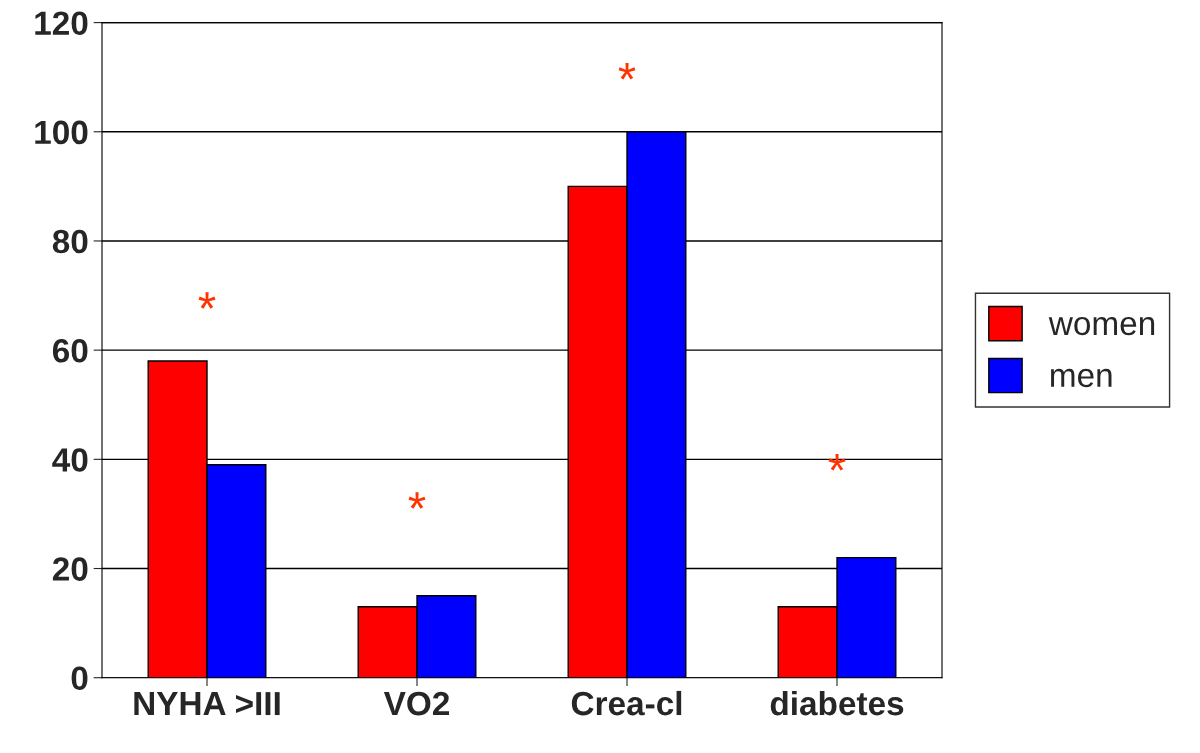  I want to click on y-tick-label: 80, so click(70, 241).